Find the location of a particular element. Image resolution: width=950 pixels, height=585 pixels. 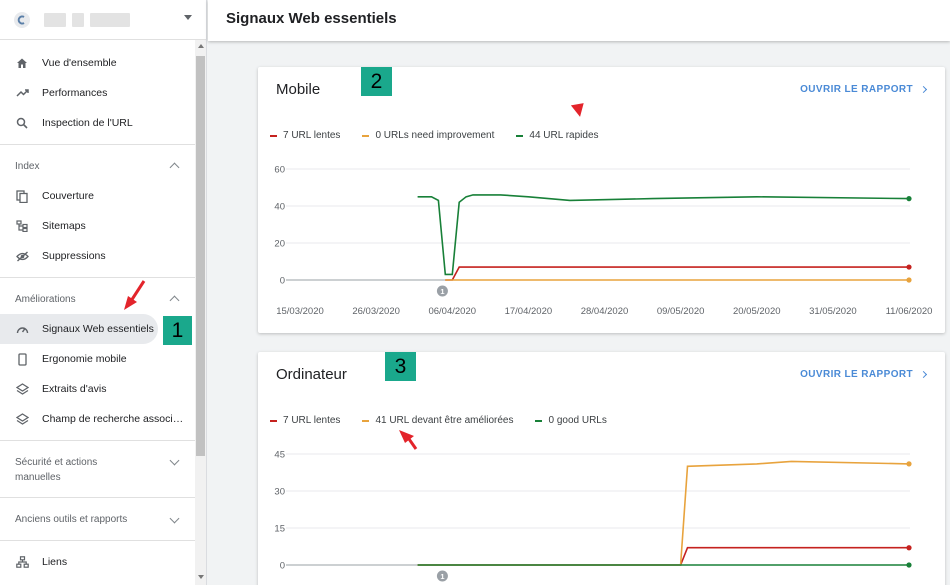

section-ameliorations-toggle: Améliorations is located at coordinates (103, 299).